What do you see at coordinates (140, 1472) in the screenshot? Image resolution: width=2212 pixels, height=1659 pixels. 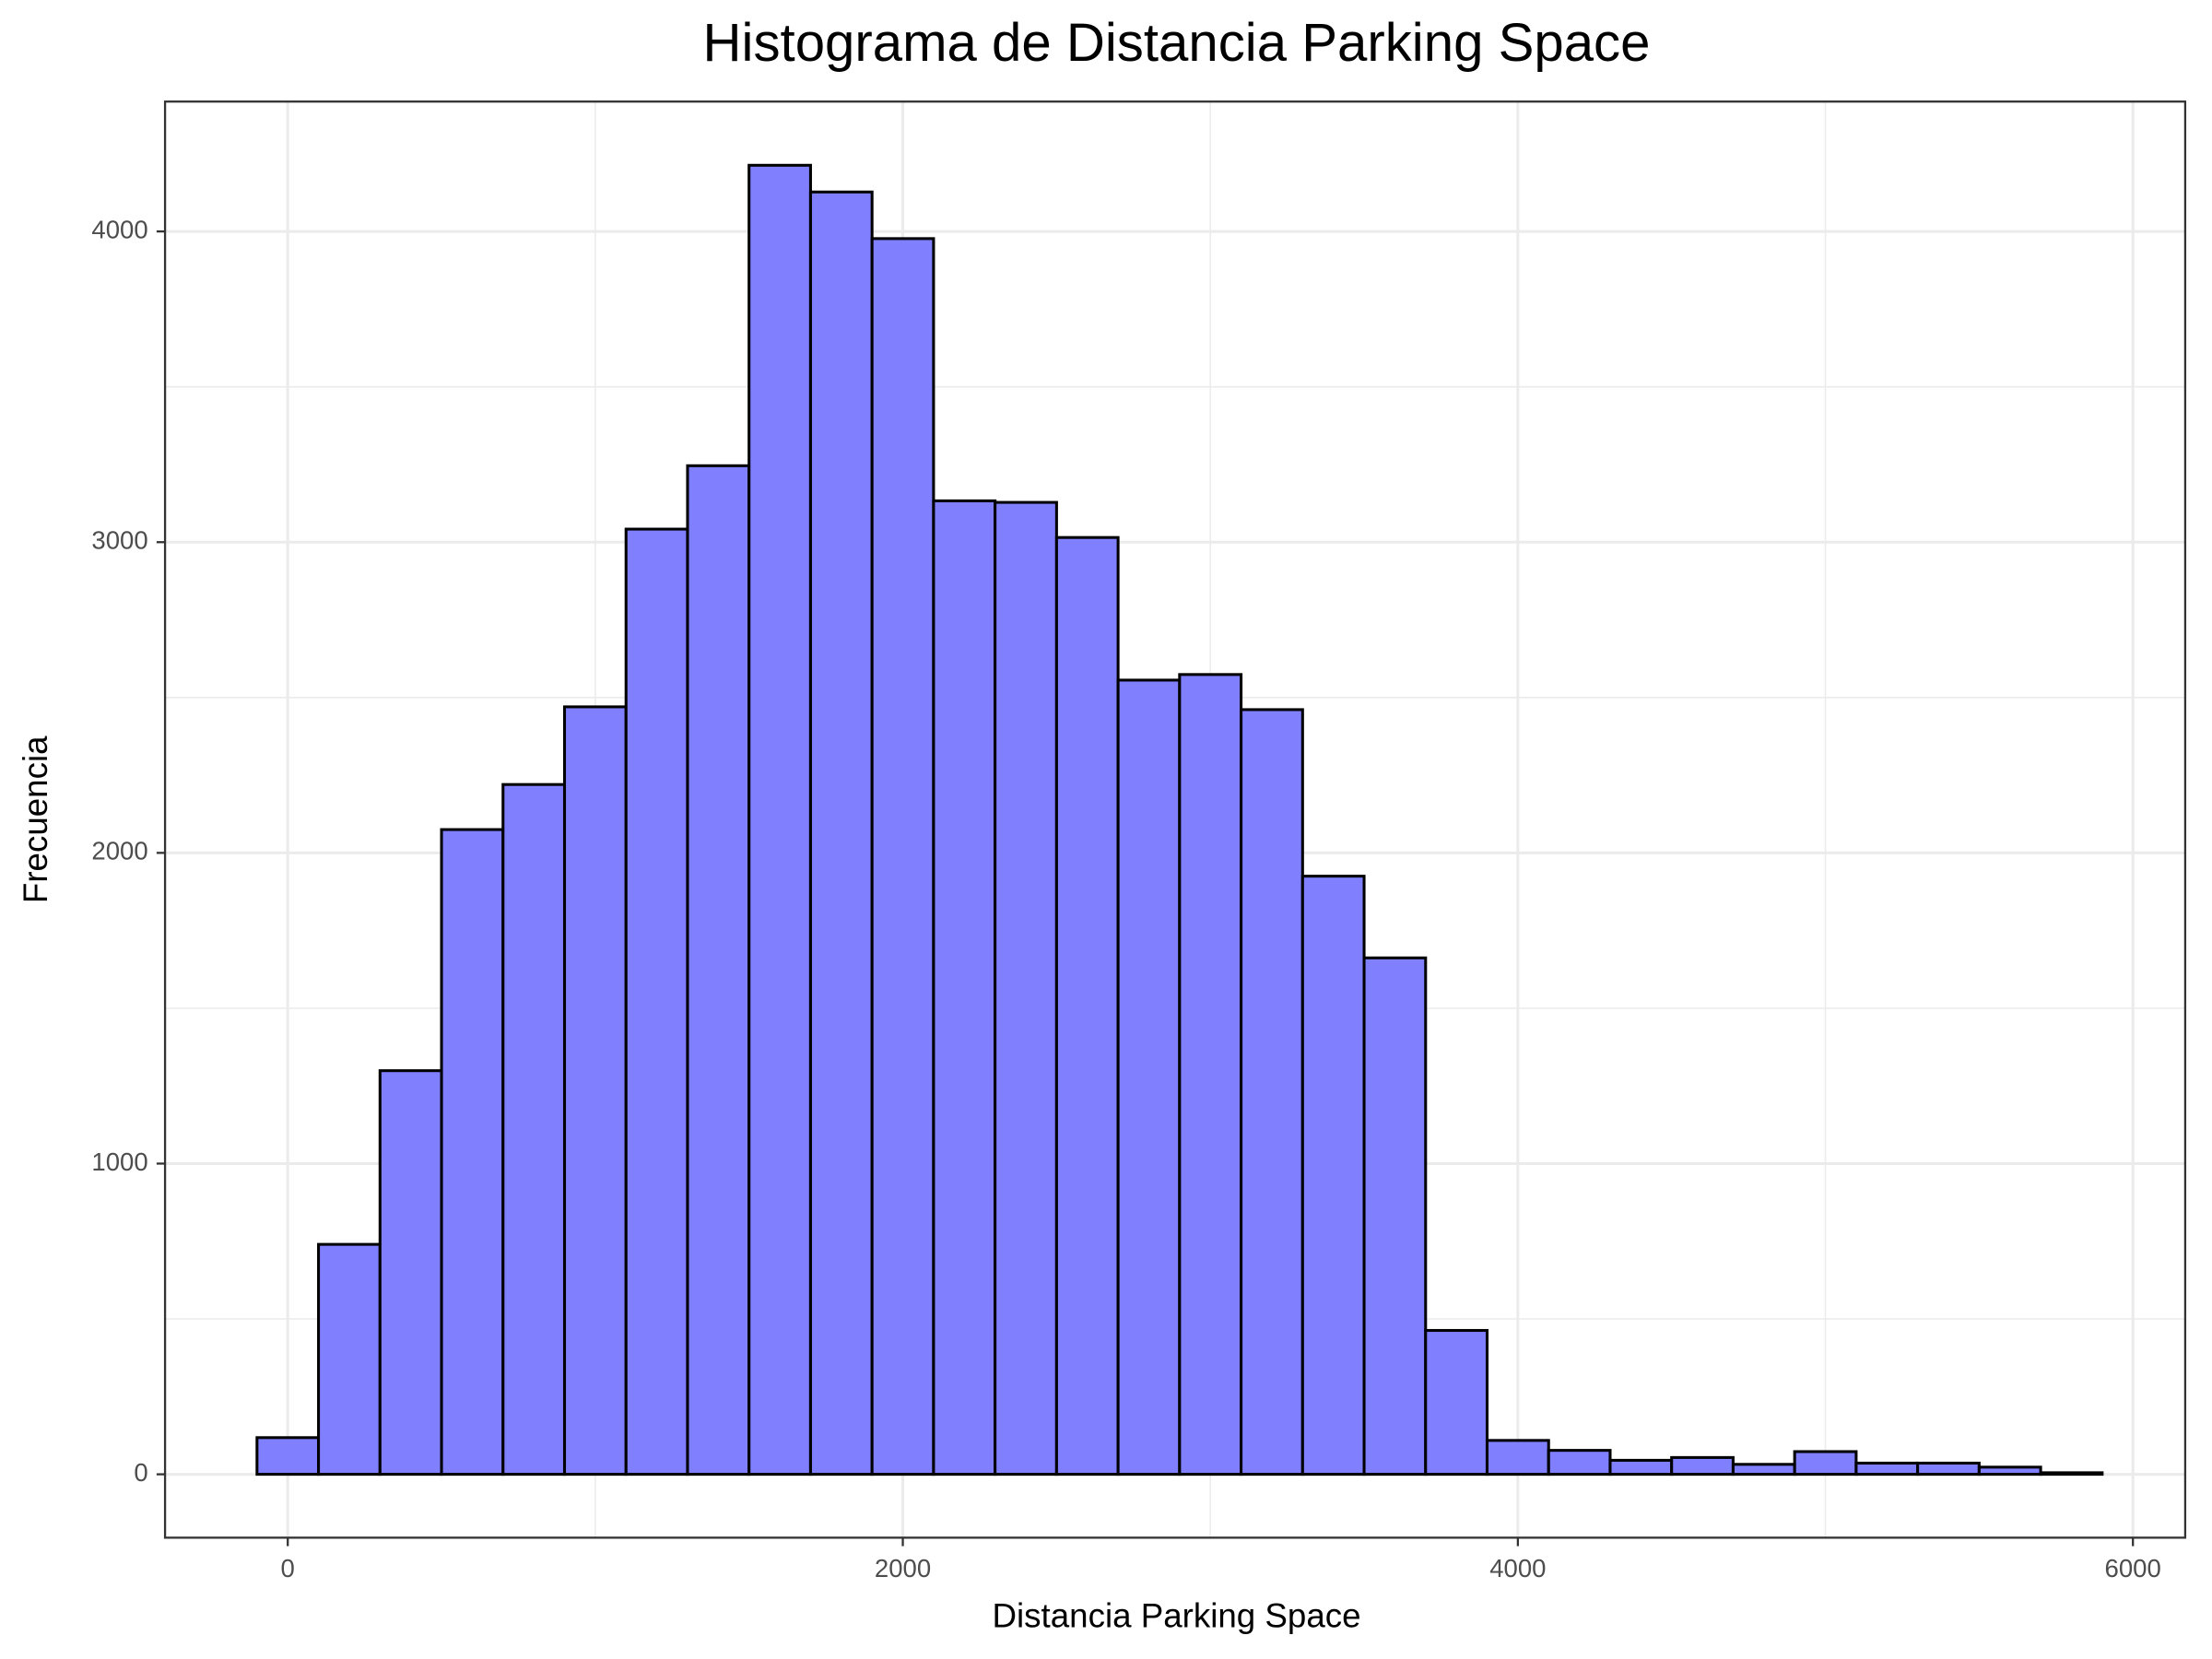 I see `y-tick-label: 0` at bounding box center [140, 1472].